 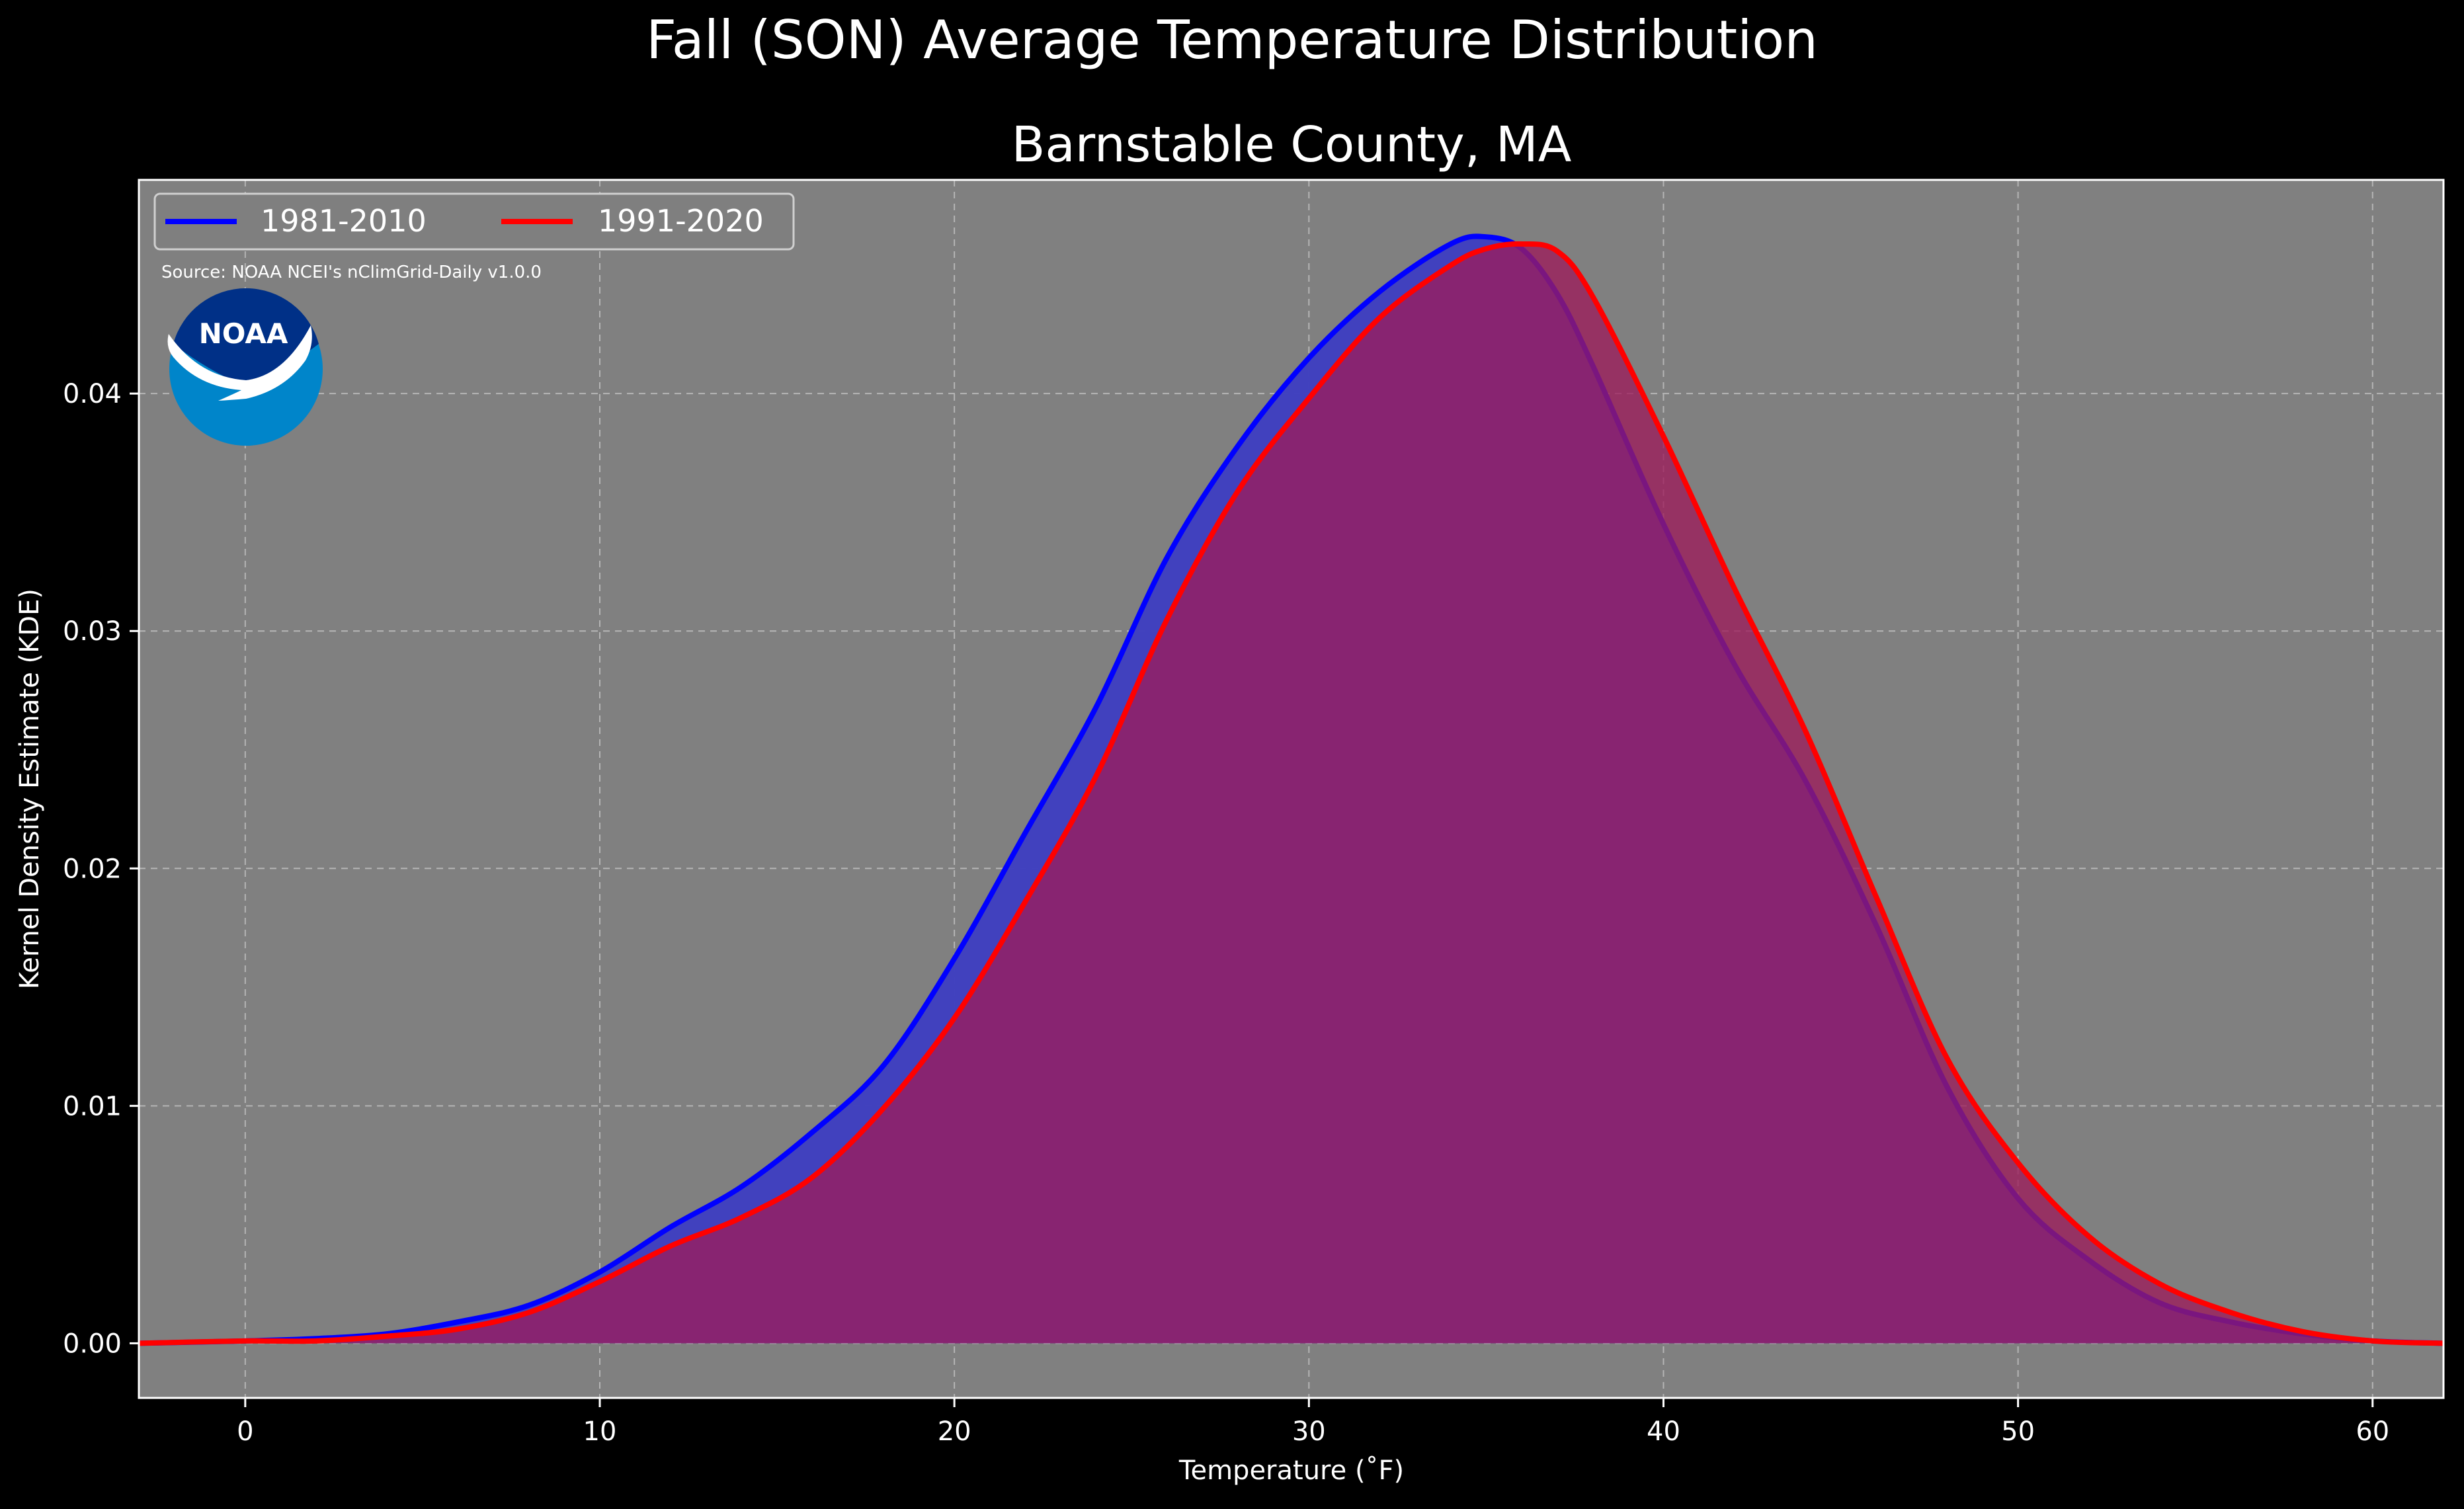 I want to click on x-tick-label: 50, so click(x=2018, y=1431).